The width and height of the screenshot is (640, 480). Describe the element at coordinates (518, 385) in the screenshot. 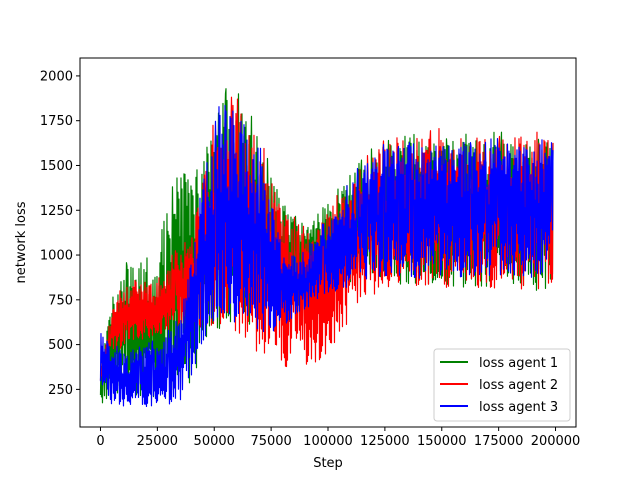

I see `legend-label-agent-2: loss agent 2` at that location.